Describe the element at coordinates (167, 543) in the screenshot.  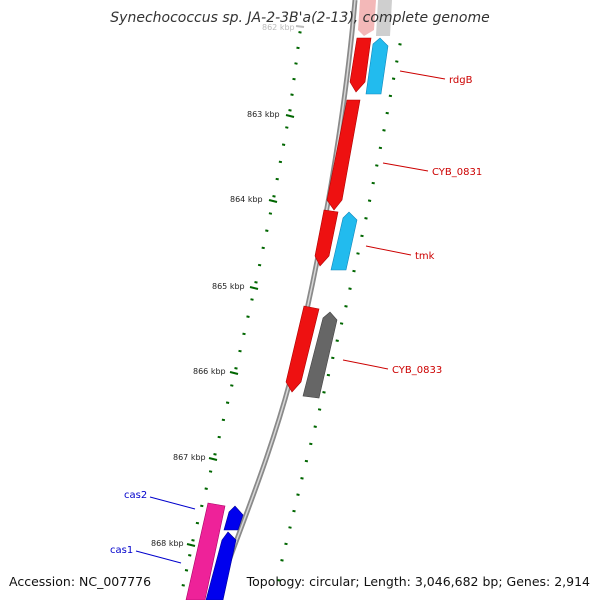
I see `tick-label: 868 kbp` at that location.